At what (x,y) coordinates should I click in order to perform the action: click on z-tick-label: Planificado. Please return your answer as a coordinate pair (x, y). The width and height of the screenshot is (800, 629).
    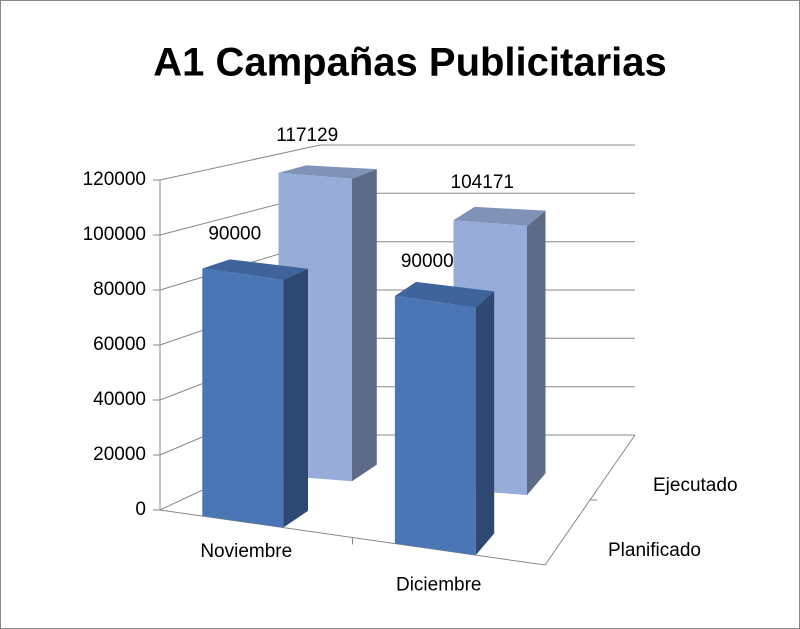
    Looking at the image, I should click on (654, 550).